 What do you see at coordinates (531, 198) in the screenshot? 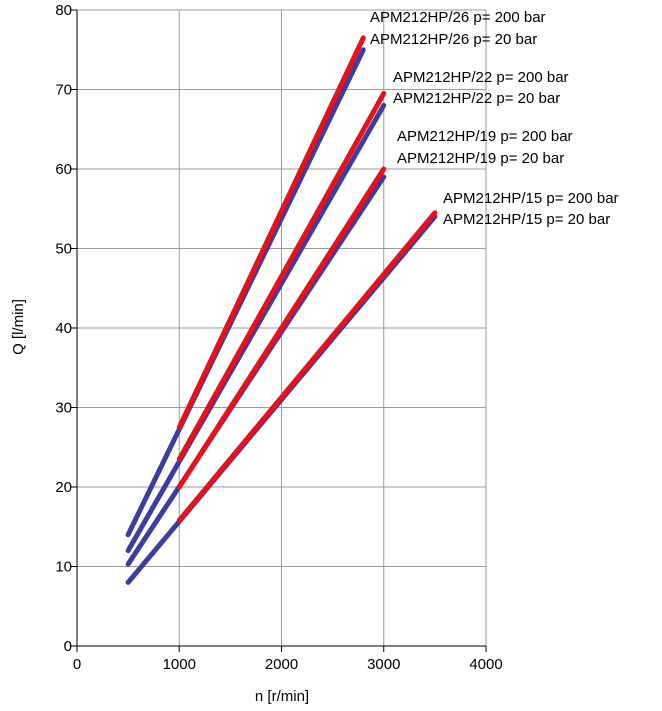
I see `series-label: APM212HP/15 p= 200 bar` at bounding box center [531, 198].